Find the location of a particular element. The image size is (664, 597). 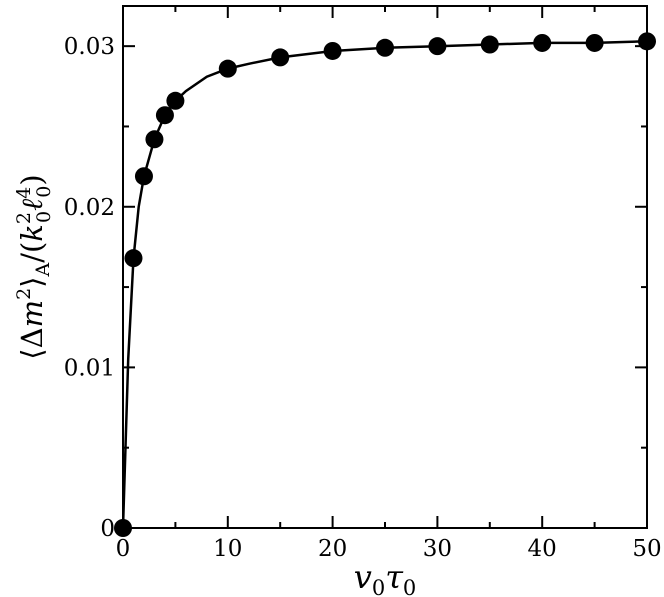

y-tick-label: 0.01 is located at coordinates (89, 368).